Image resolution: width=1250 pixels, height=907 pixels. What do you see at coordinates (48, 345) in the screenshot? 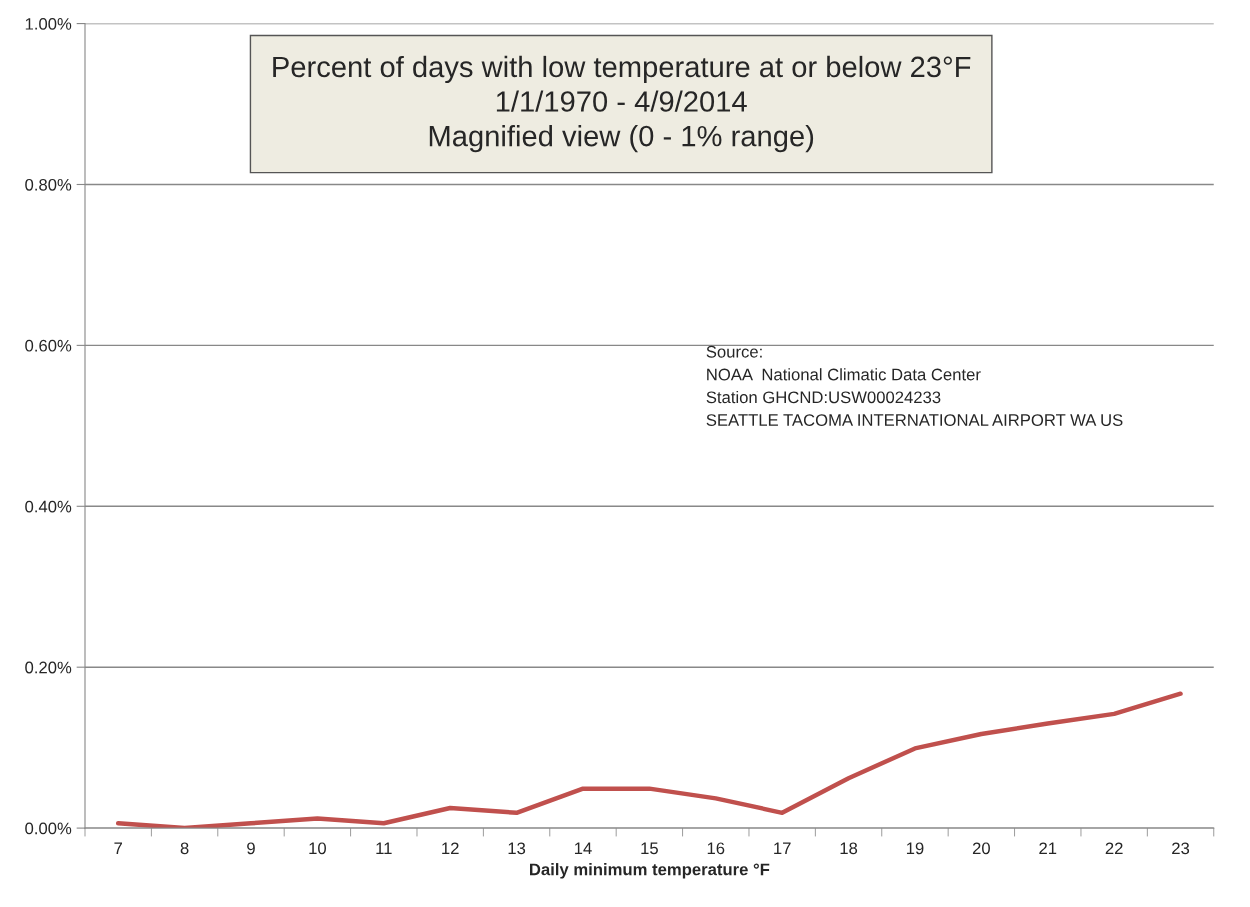
I see `y-tick-label: 0.60%` at bounding box center [48, 345].